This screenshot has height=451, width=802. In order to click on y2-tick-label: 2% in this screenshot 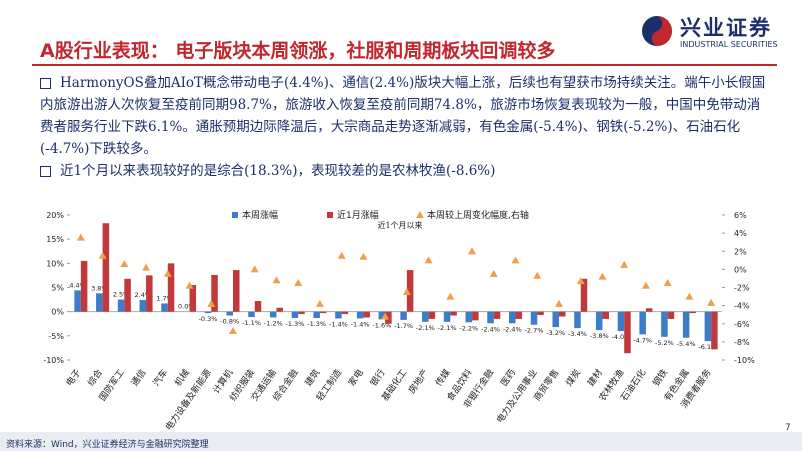, I will do `click(740, 251)`.